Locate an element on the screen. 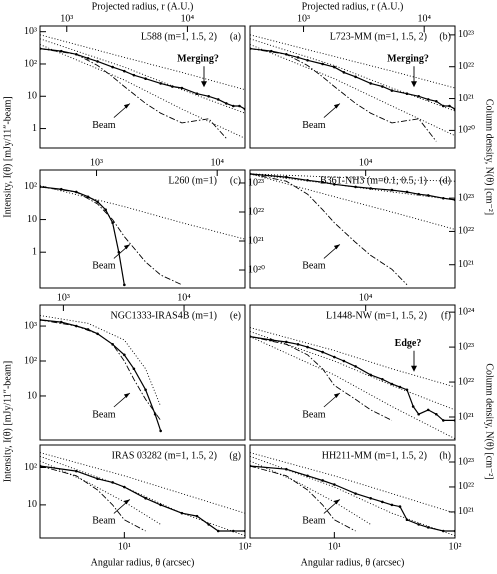 Image resolution: width=497 pixels, height=574 pixels. panel-title: L260 (m=1) is located at coordinates (192, 180).